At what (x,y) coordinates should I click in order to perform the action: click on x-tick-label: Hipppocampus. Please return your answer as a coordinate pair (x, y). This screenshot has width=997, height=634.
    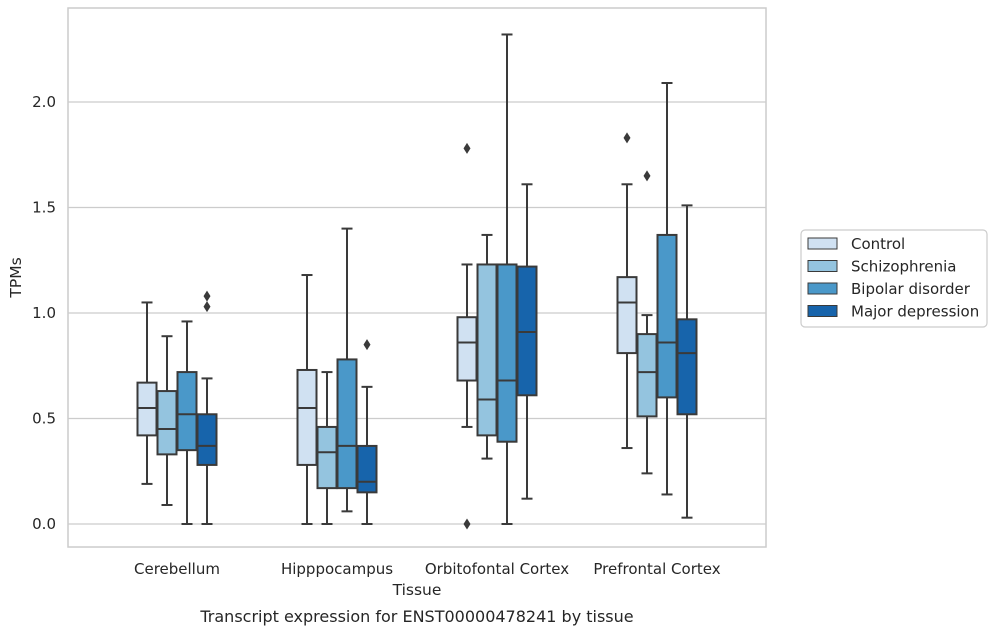
    Looking at the image, I should click on (337, 569).